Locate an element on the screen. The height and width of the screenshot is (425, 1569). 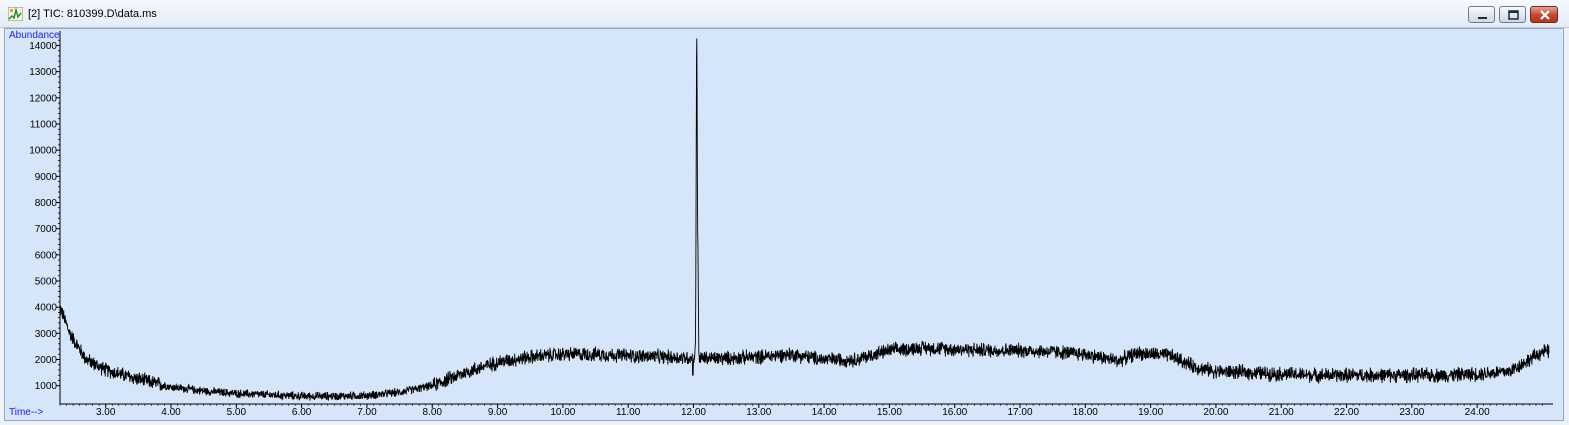
x-tick-label: 14.00 is located at coordinates (824, 412).